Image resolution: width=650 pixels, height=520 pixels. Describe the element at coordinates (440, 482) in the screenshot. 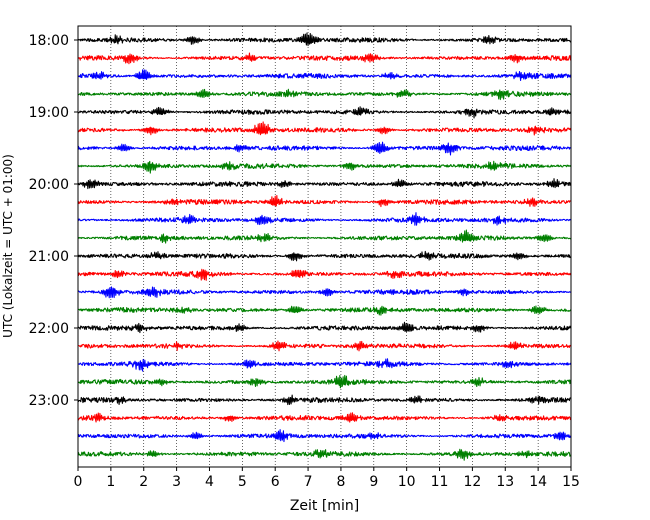

I see `x-tick-label: 11` at that location.